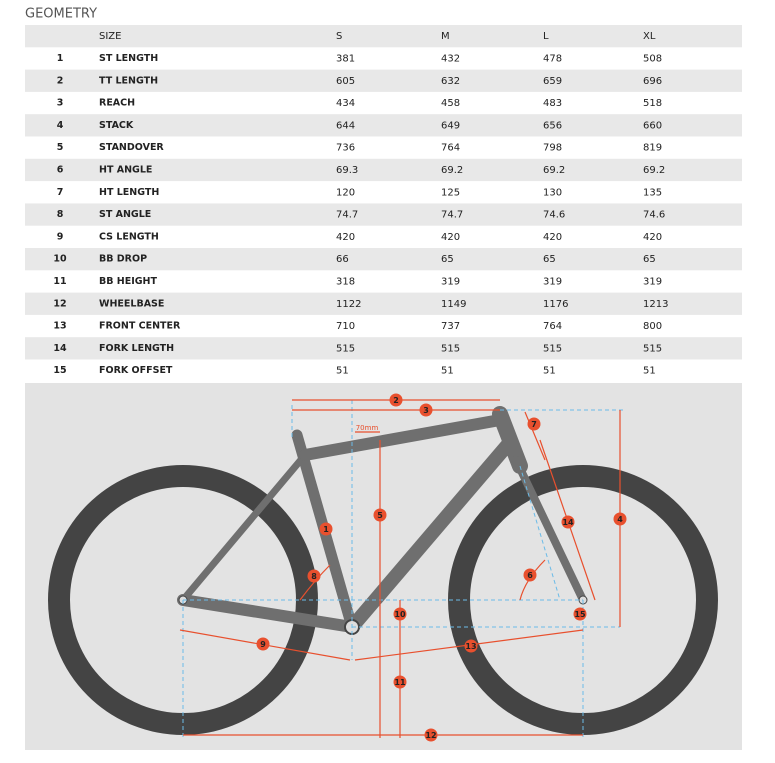  I want to click on table-cell: BB DROP, so click(123, 259).